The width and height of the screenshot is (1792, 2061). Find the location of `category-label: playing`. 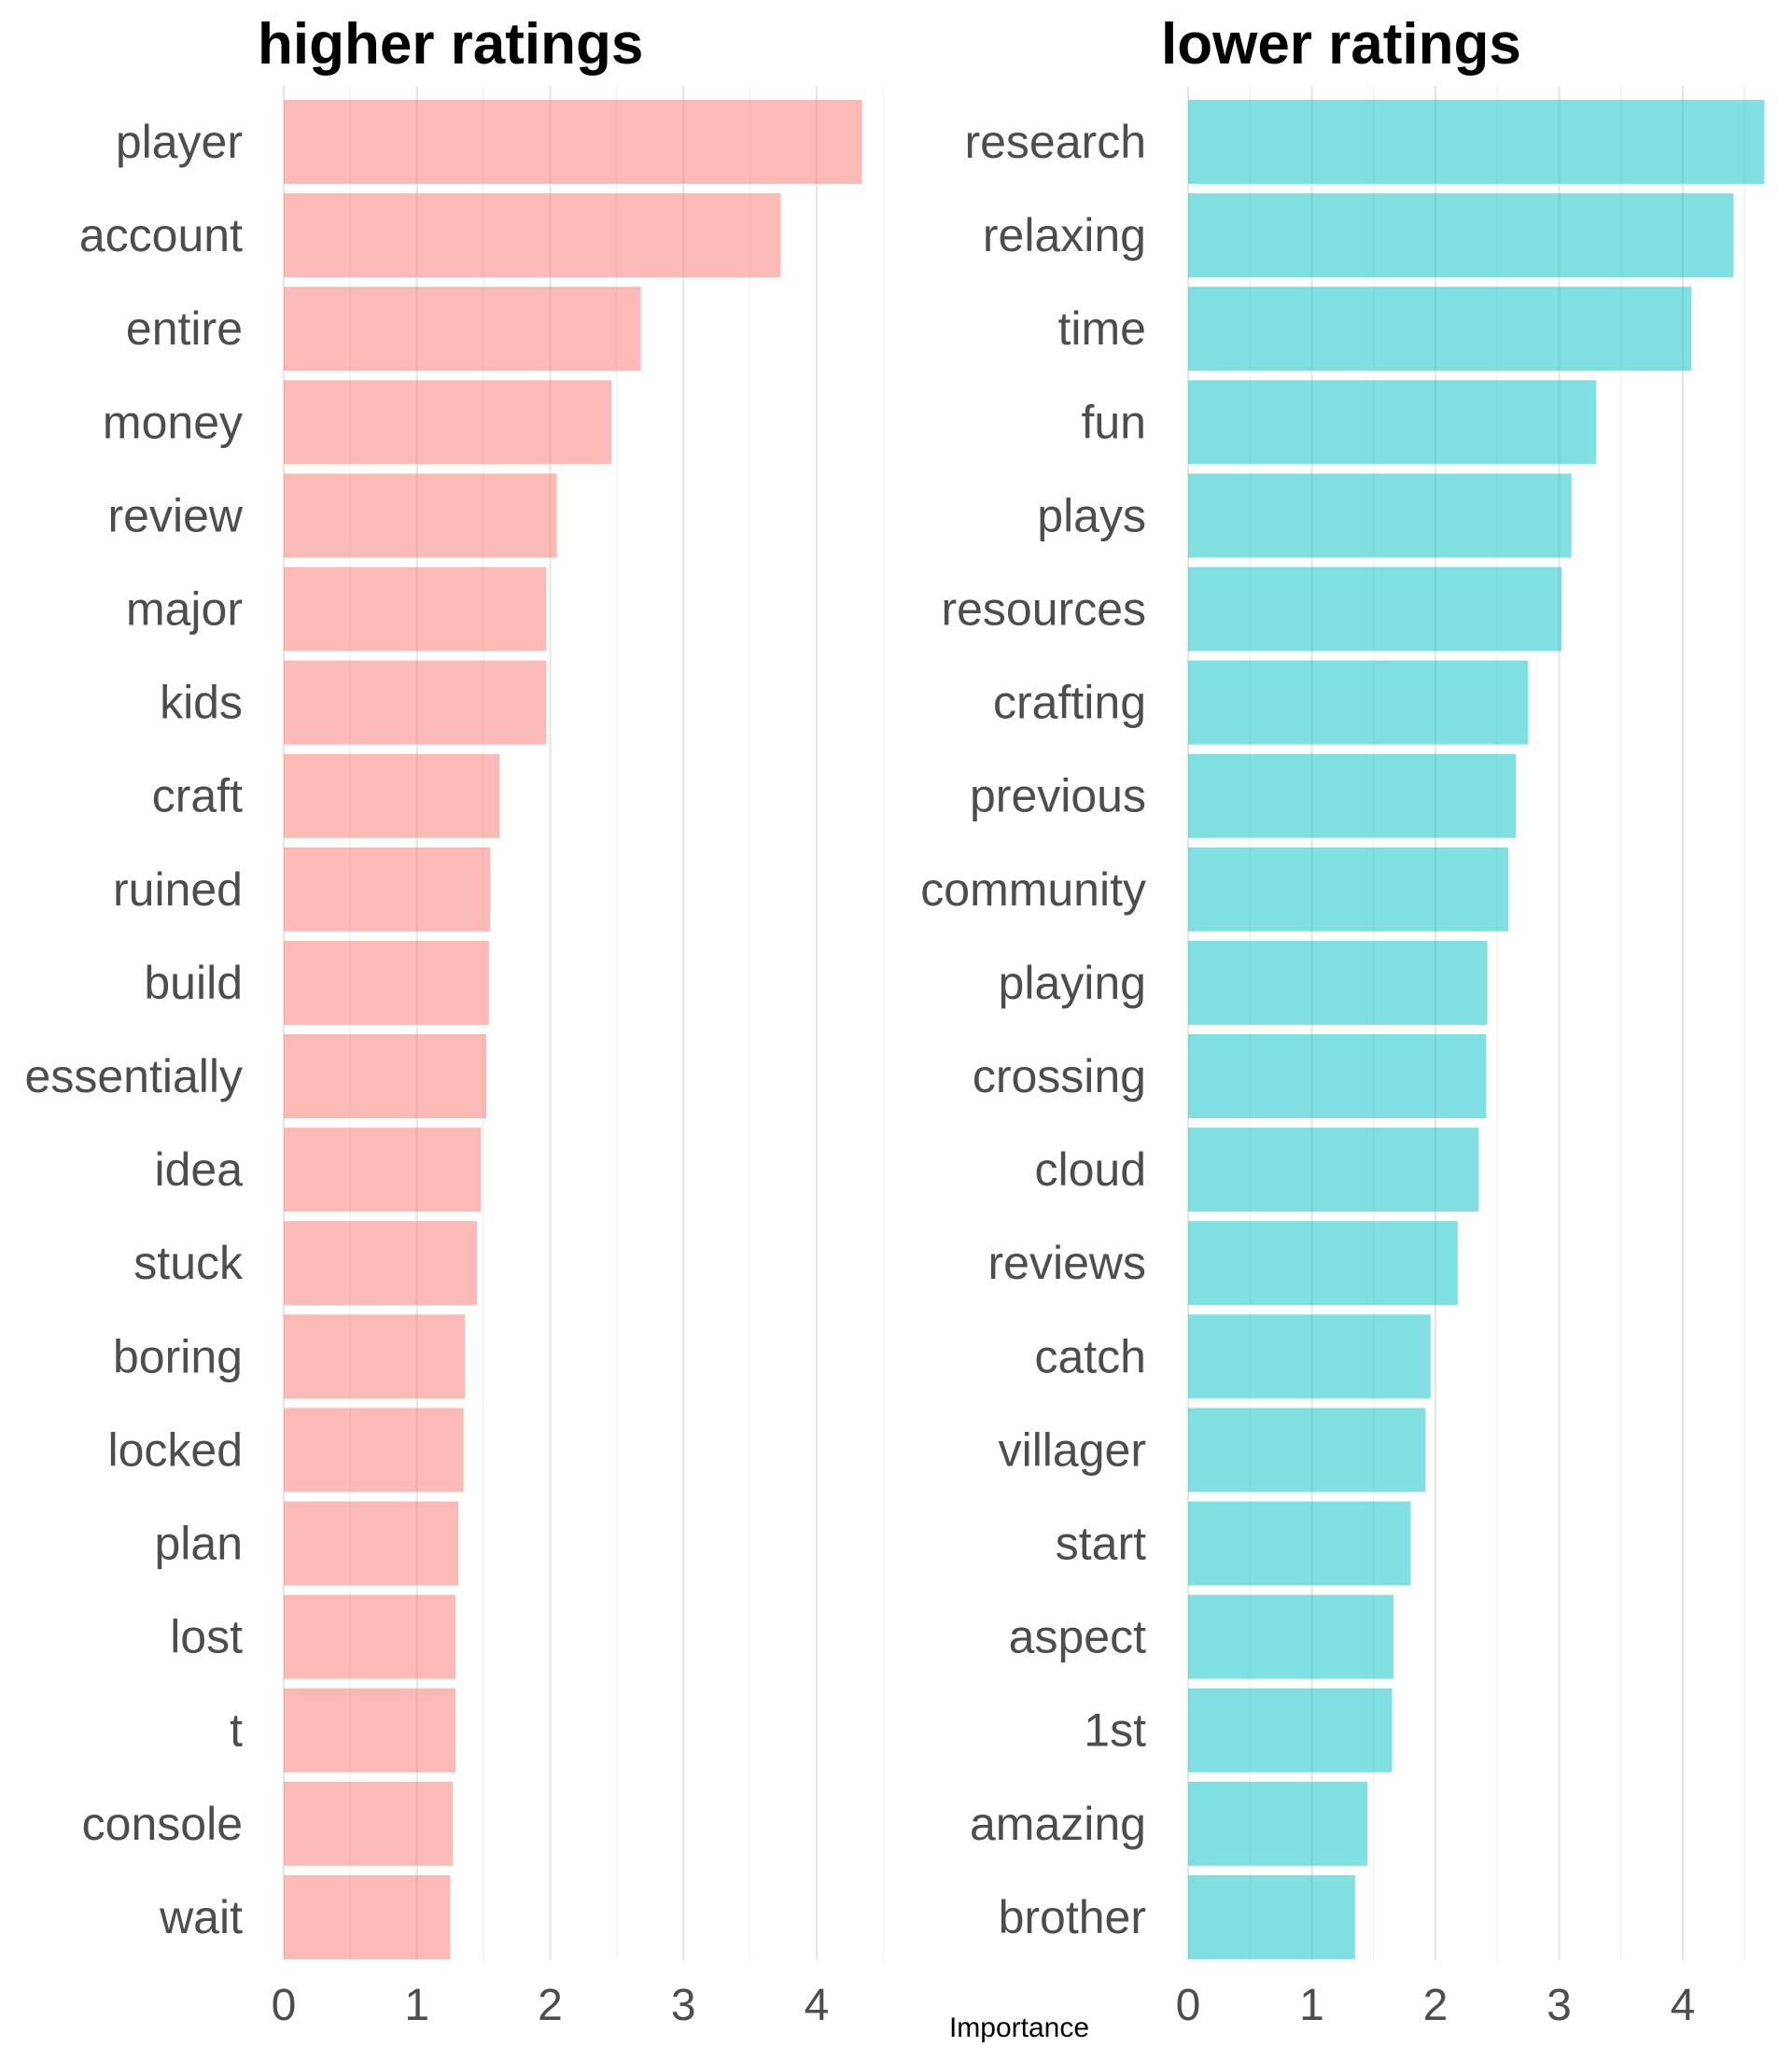

category-label: playing is located at coordinates (1072, 983).